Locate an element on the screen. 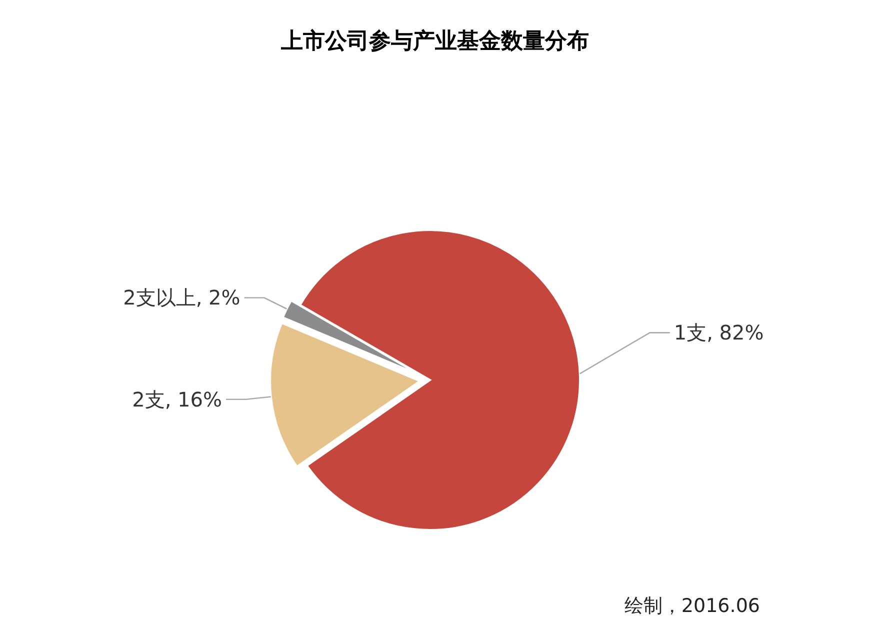  text: 绘制，2016.06 is located at coordinates (692, 606).